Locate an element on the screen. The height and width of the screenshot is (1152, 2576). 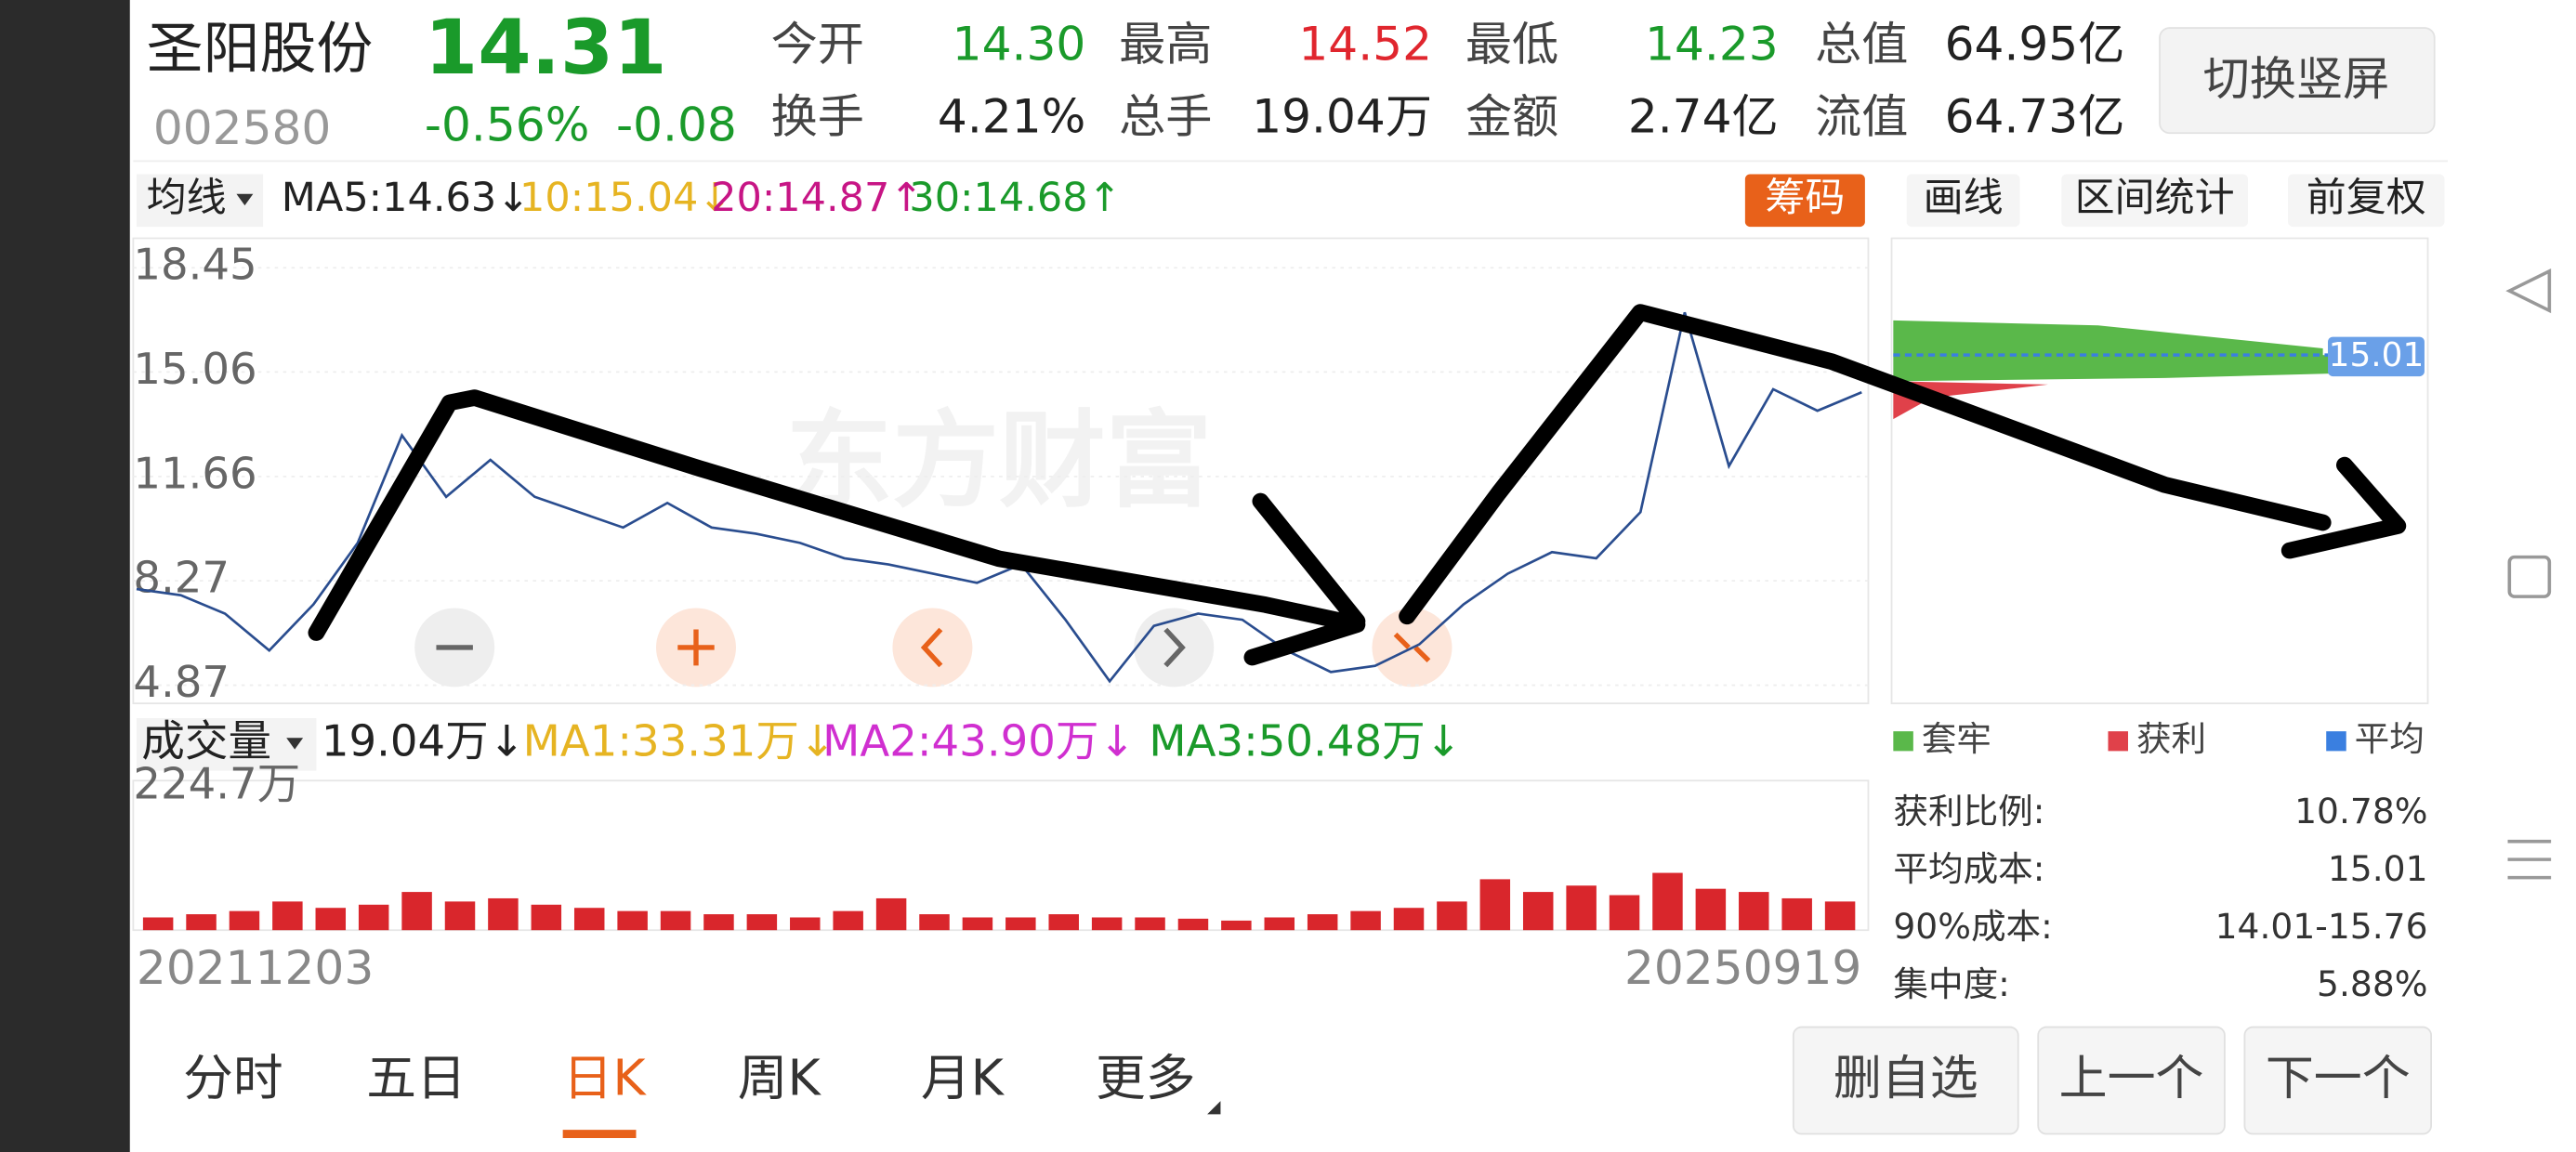
avg-label: 15.01 is located at coordinates (2377, 355).